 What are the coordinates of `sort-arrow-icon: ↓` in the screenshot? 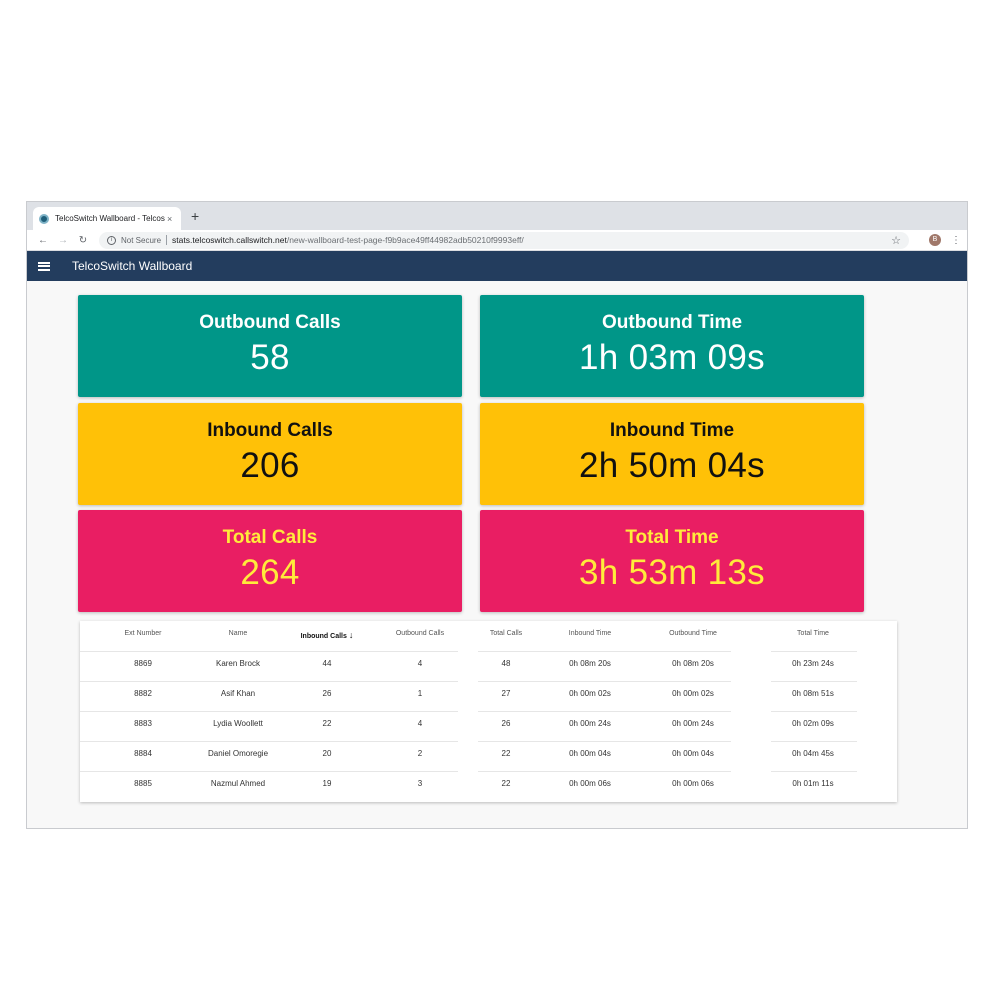 It's located at (351, 635).